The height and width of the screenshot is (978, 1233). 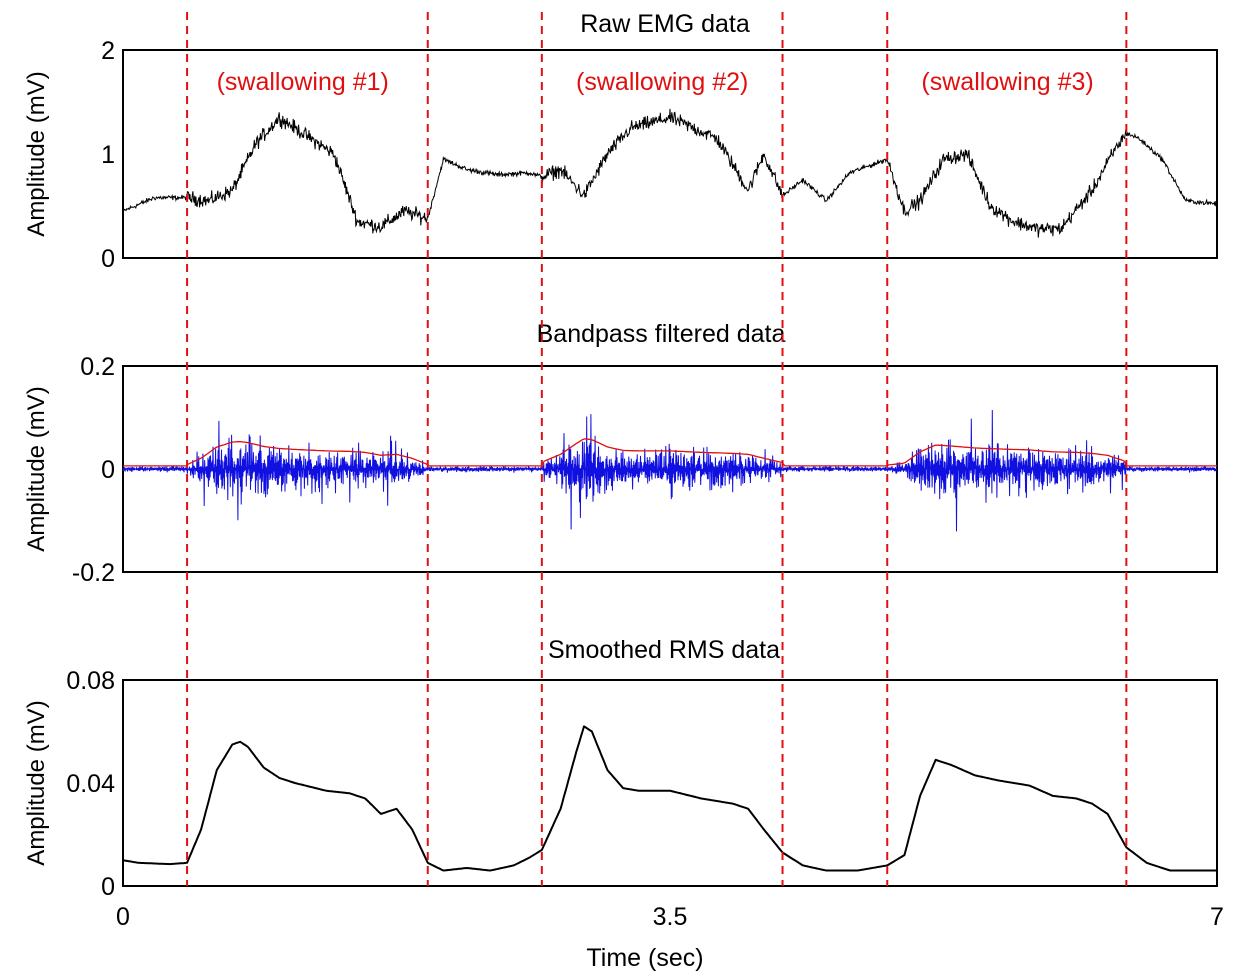 What do you see at coordinates (670, 452) in the screenshot?
I see `bandpass-envelope-line` at bounding box center [670, 452].